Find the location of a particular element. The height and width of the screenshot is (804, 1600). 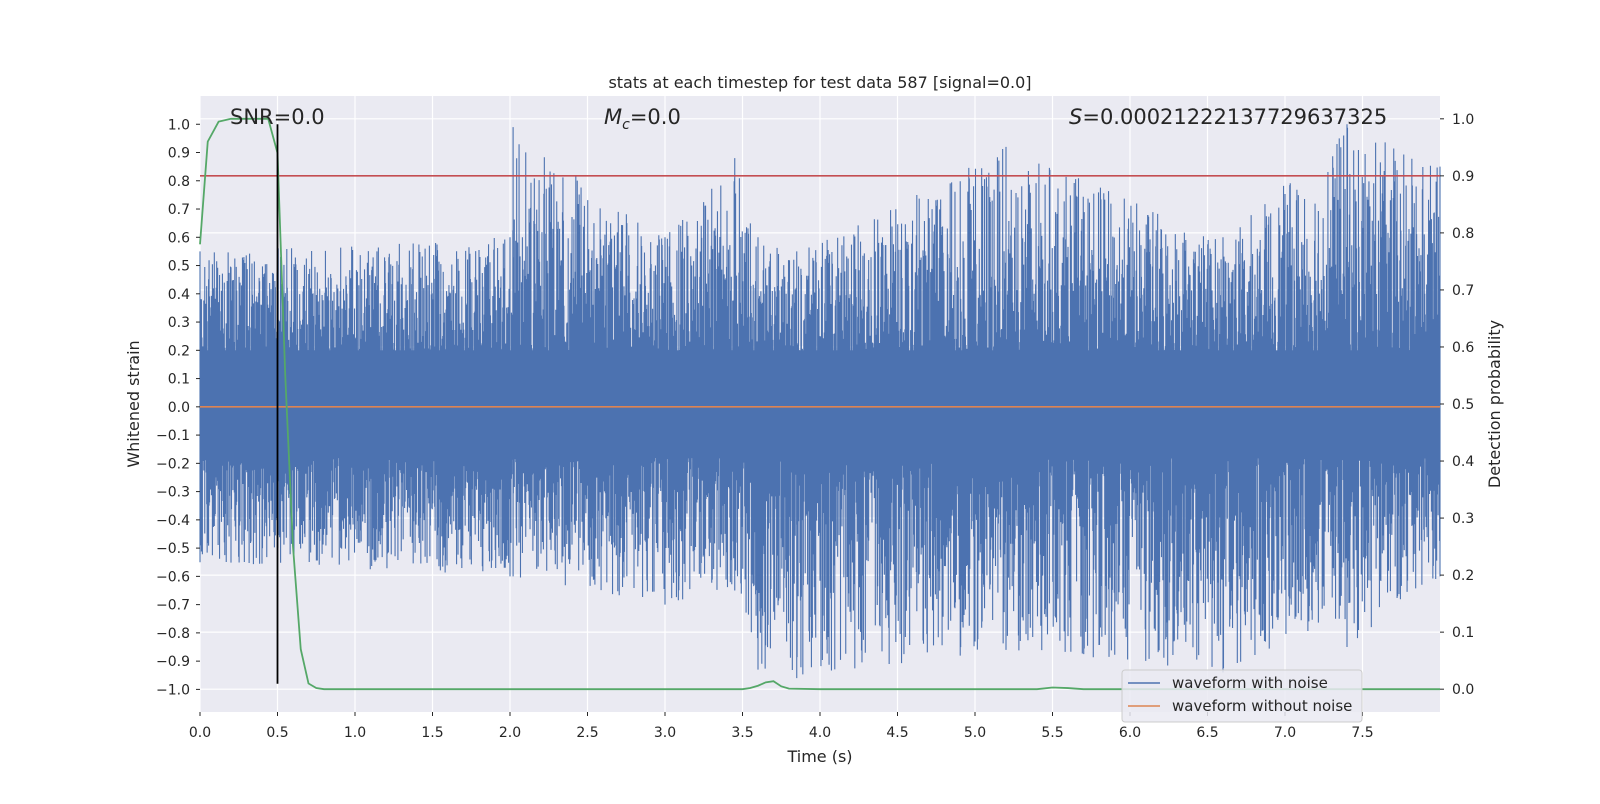

y-left-tick-label: −0.1 is located at coordinates (173, 436).